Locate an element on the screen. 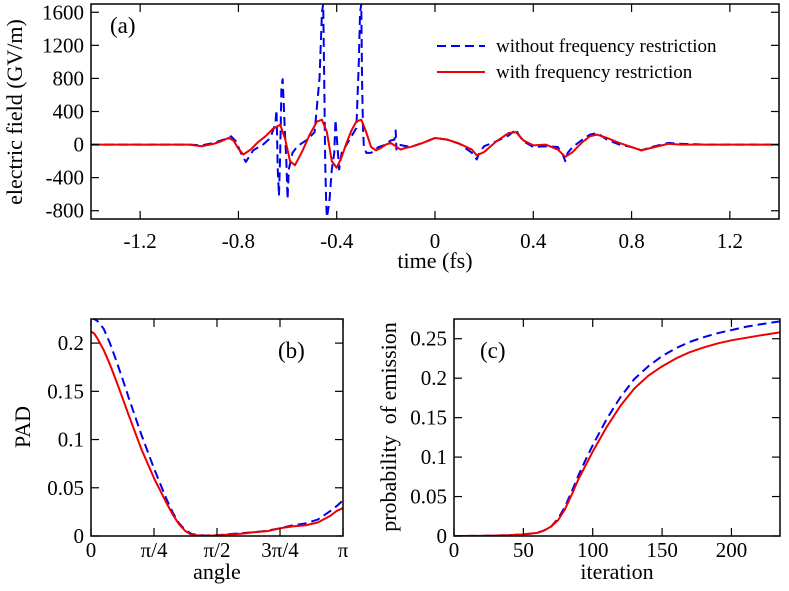 The width and height of the screenshot is (789, 591). x-tick-label: π/2 is located at coordinates (217, 550).